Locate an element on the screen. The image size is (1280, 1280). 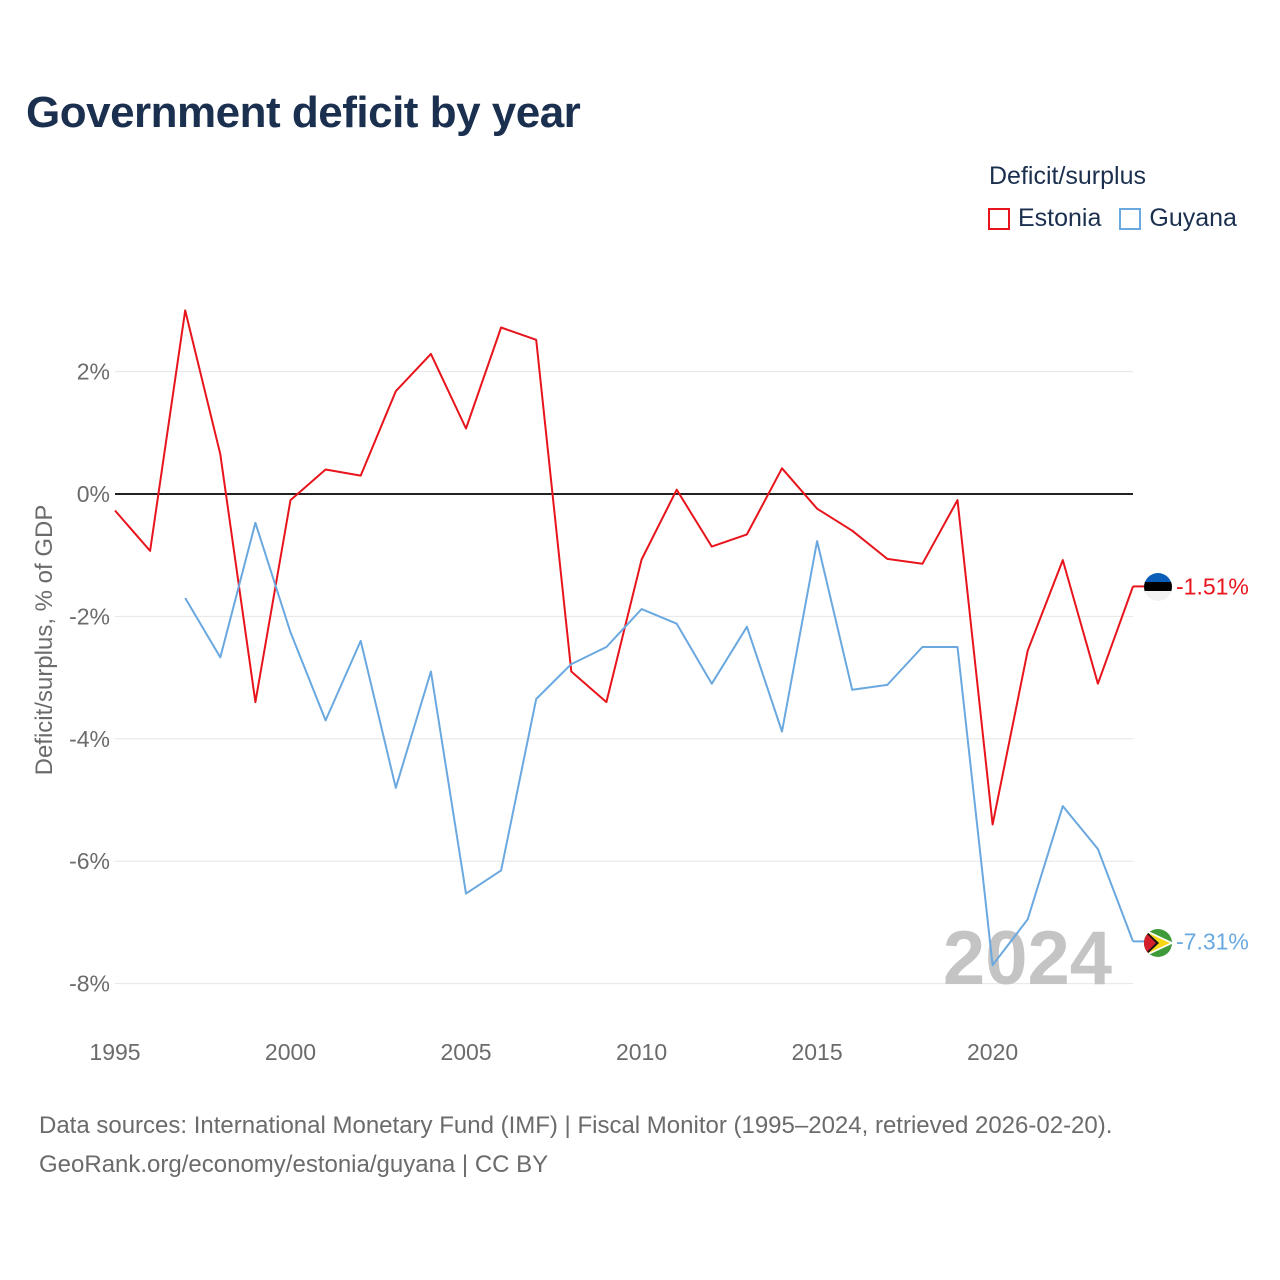
y-axis-label: Deficit/surplus, % of GDP is located at coordinates (44, 640).